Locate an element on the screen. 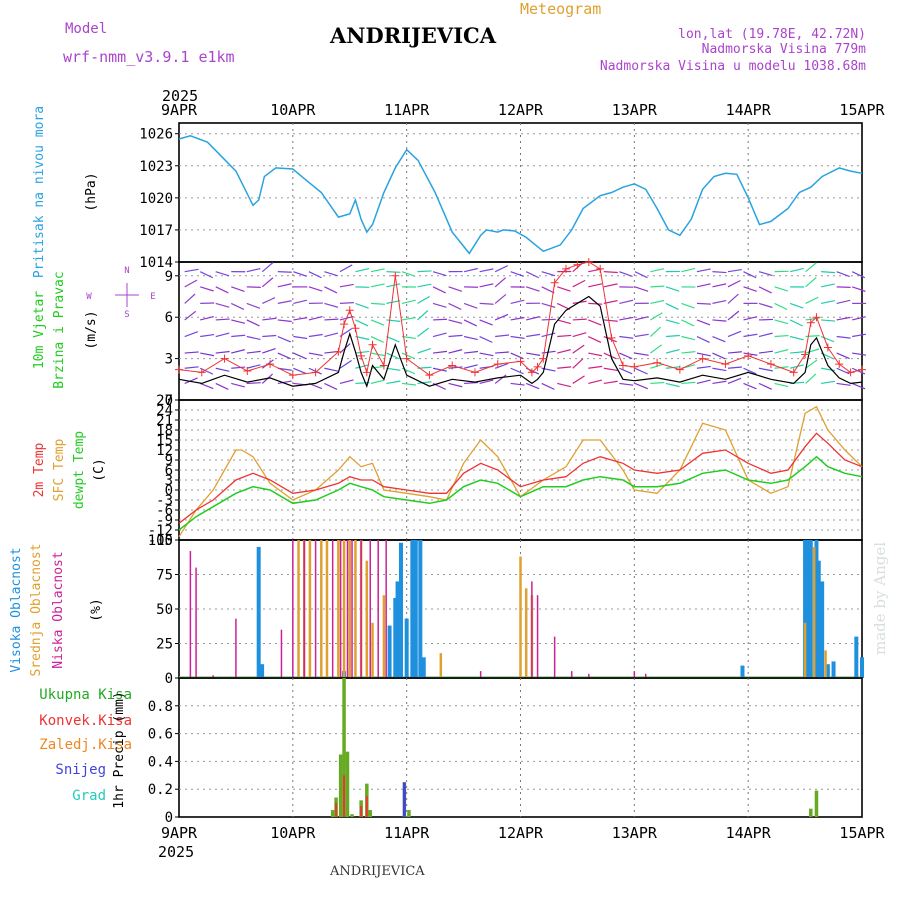 This screenshot has height=900, width=900. pressure-line is located at coordinates (520, 195).